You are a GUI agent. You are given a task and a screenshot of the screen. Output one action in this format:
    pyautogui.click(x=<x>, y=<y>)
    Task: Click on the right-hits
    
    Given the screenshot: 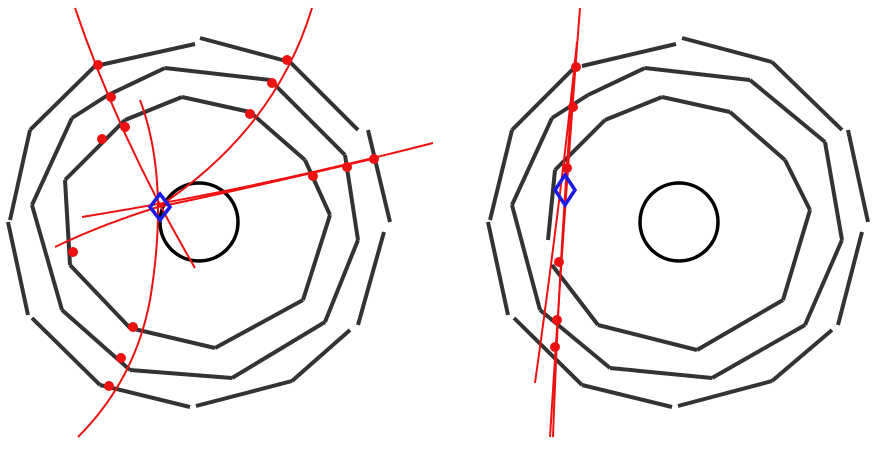 What is the action you would take?
    pyautogui.click(x=565, y=207)
    